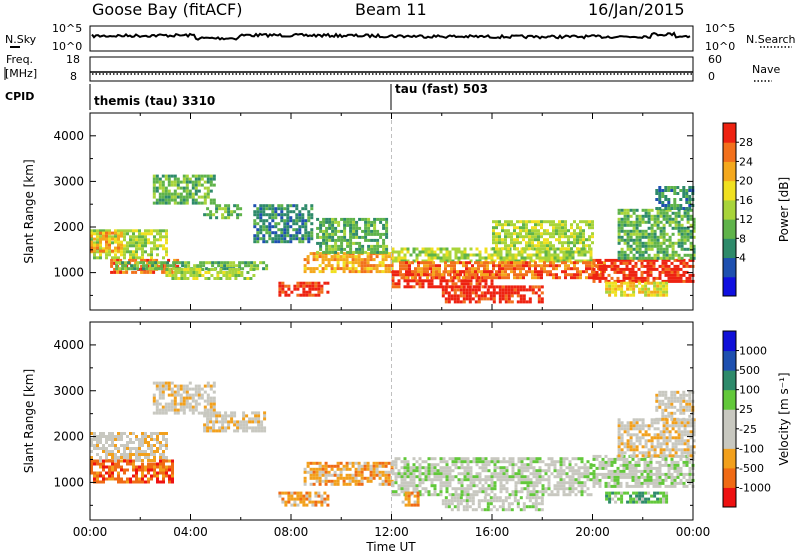 The image size is (800, 554). Describe the element at coordinates (636, 9) in the screenshot. I see `date-title: 16/Jan/2015` at that location.